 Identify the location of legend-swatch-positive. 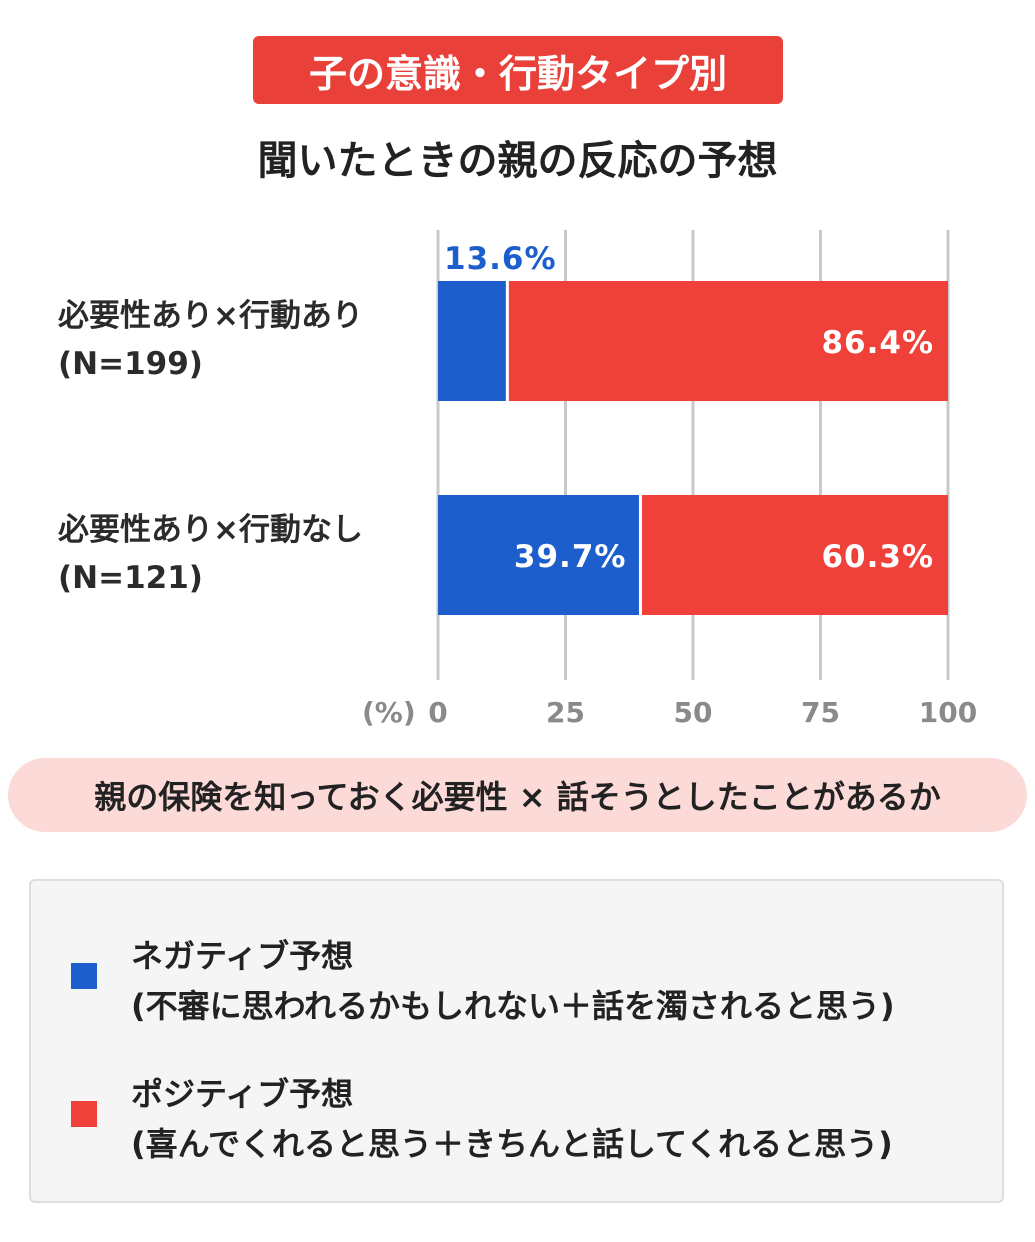
(84, 1114).